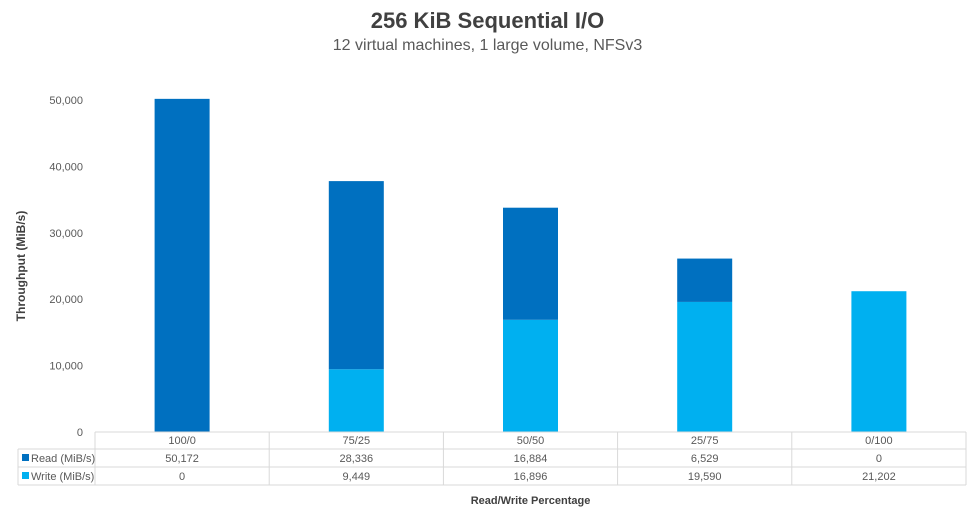 The height and width of the screenshot is (511, 975). I want to click on legend-label: Write (MiB/s), so click(62, 477).